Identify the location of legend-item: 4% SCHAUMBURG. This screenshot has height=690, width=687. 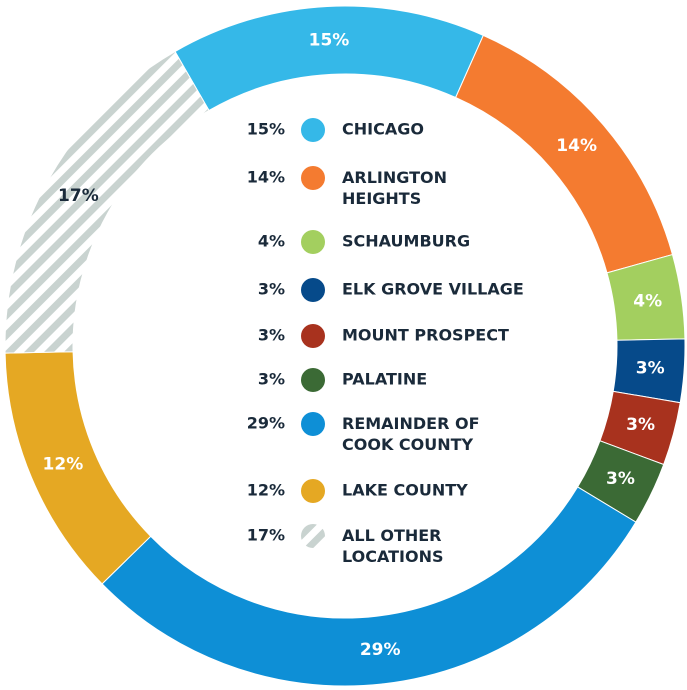
(364, 242).